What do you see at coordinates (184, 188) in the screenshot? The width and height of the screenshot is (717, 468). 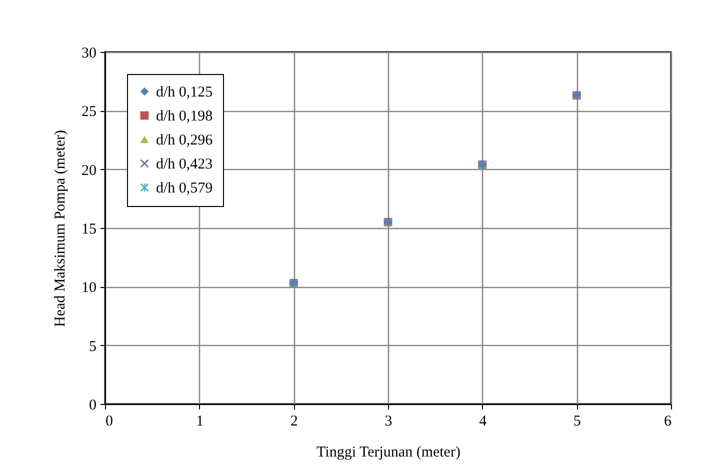 I see `legend-label: d/h 0,579` at bounding box center [184, 188].